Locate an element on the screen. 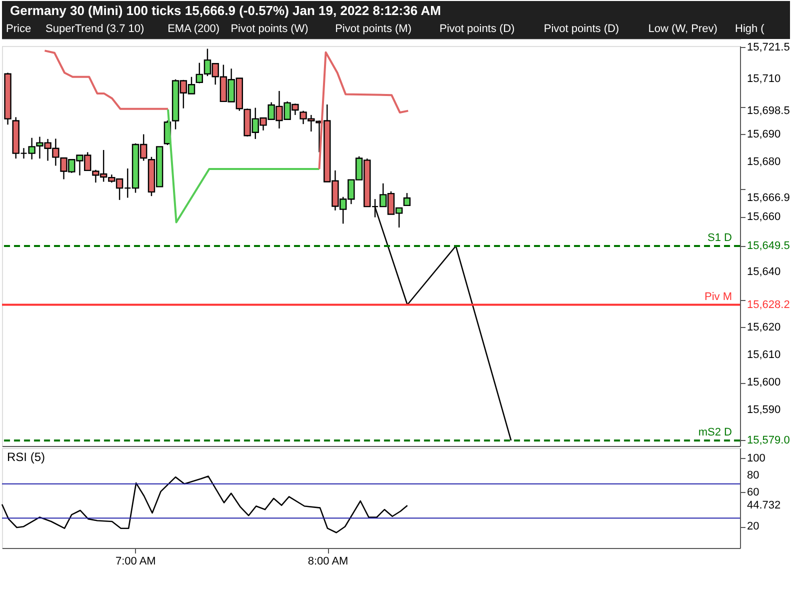 The height and width of the screenshot is (600, 800). y-tick-label: 15,721.5 is located at coordinates (768, 47).